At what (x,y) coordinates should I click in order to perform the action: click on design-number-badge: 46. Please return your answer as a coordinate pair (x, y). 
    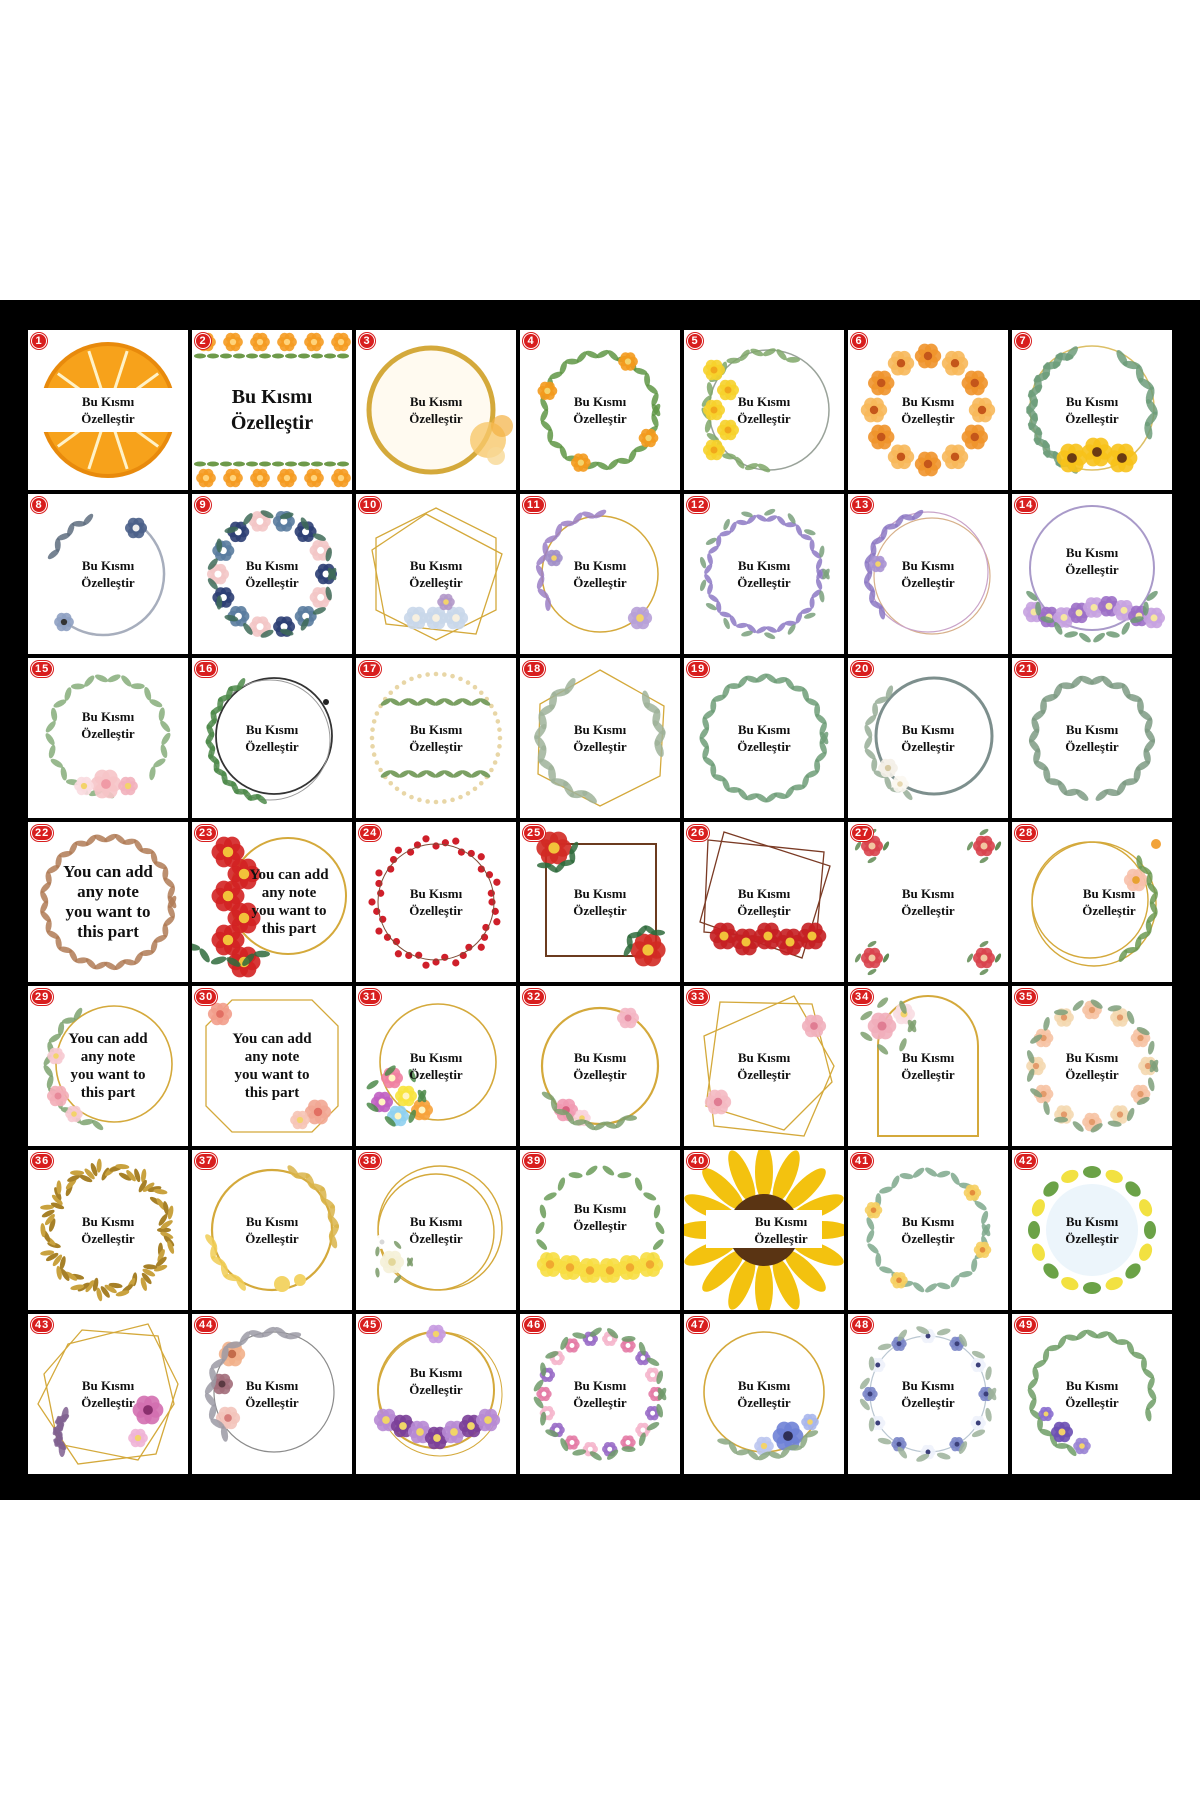
    Looking at the image, I should click on (534, 1325).